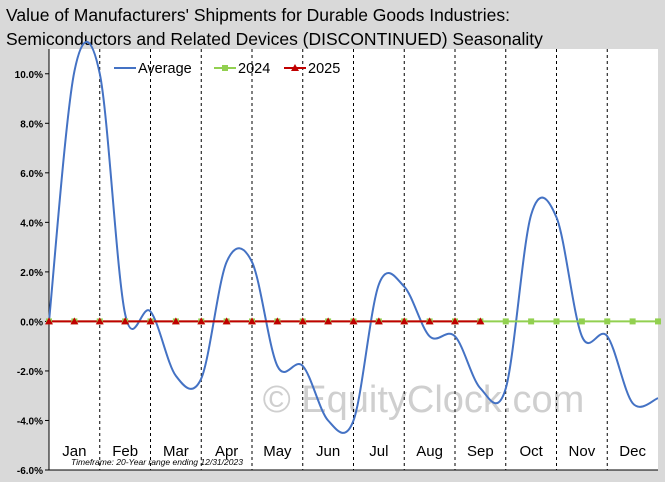 The image size is (665, 482). Describe the element at coordinates (31, 223) in the screenshot. I see `y-tick-label: 4.0%` at that location.